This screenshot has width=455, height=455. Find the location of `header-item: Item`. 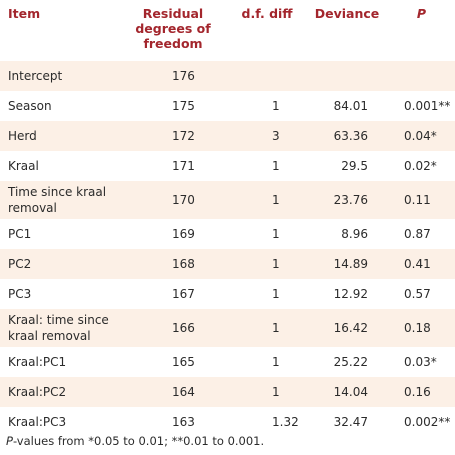

header-item: Item is located at coordinates (24, 13).